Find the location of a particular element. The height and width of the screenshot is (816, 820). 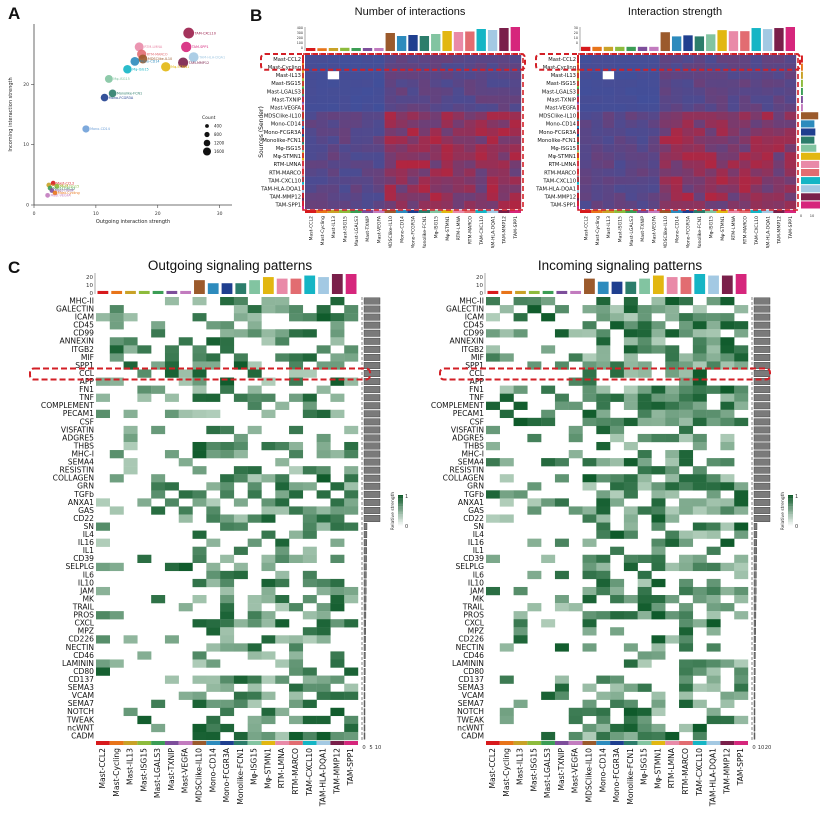

col-label: RTM-LMNA is located at coordinates (459, 227).